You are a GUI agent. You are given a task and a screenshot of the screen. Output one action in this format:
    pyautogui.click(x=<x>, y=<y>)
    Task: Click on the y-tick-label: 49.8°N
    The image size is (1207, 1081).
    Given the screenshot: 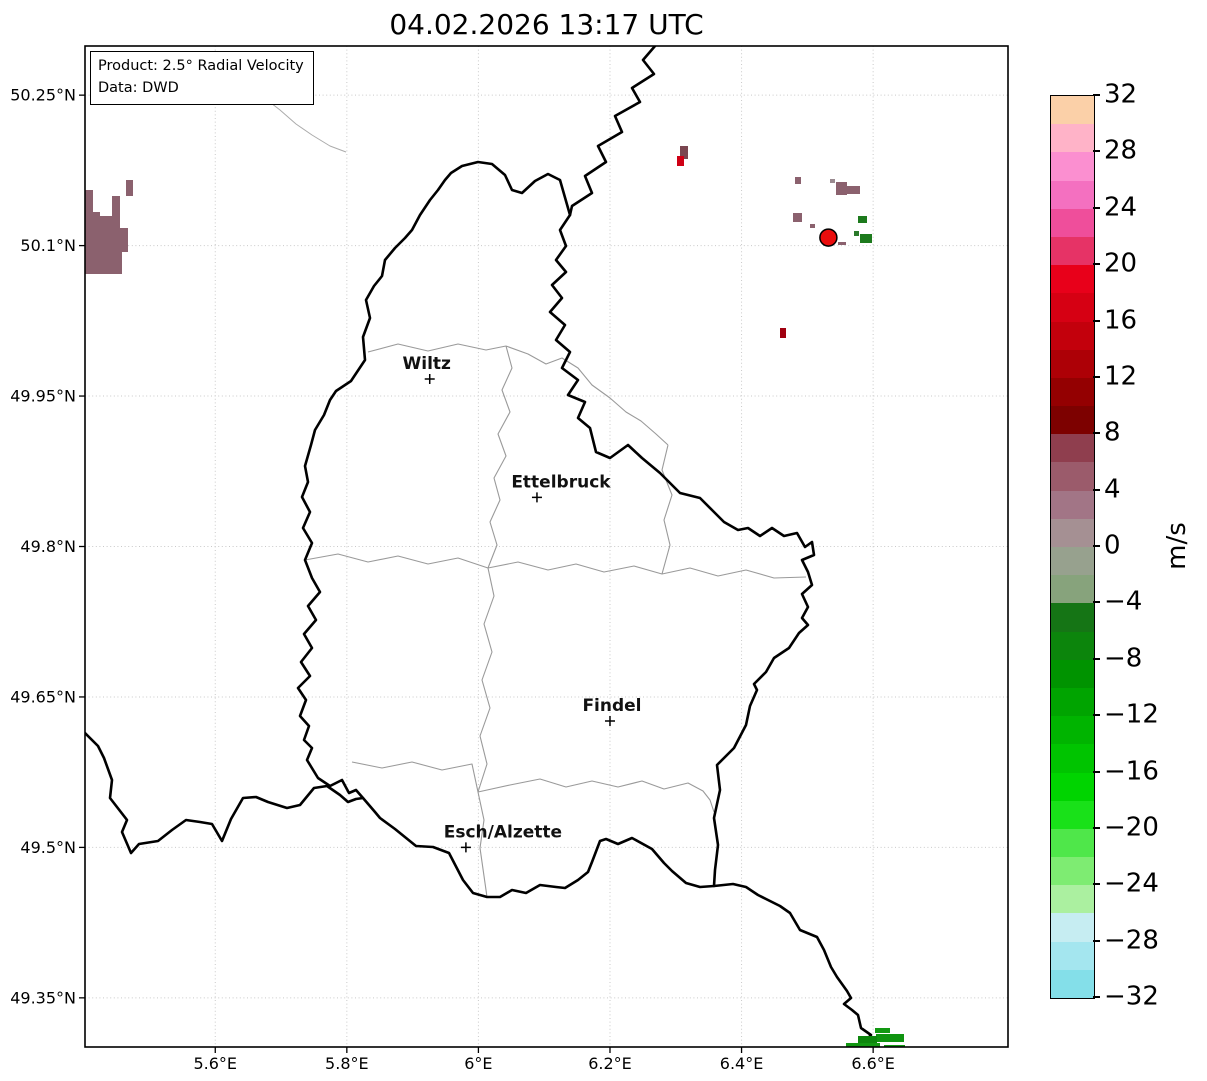 What is the action you would take?
    pyautogui.click(x=48, y=546)
    